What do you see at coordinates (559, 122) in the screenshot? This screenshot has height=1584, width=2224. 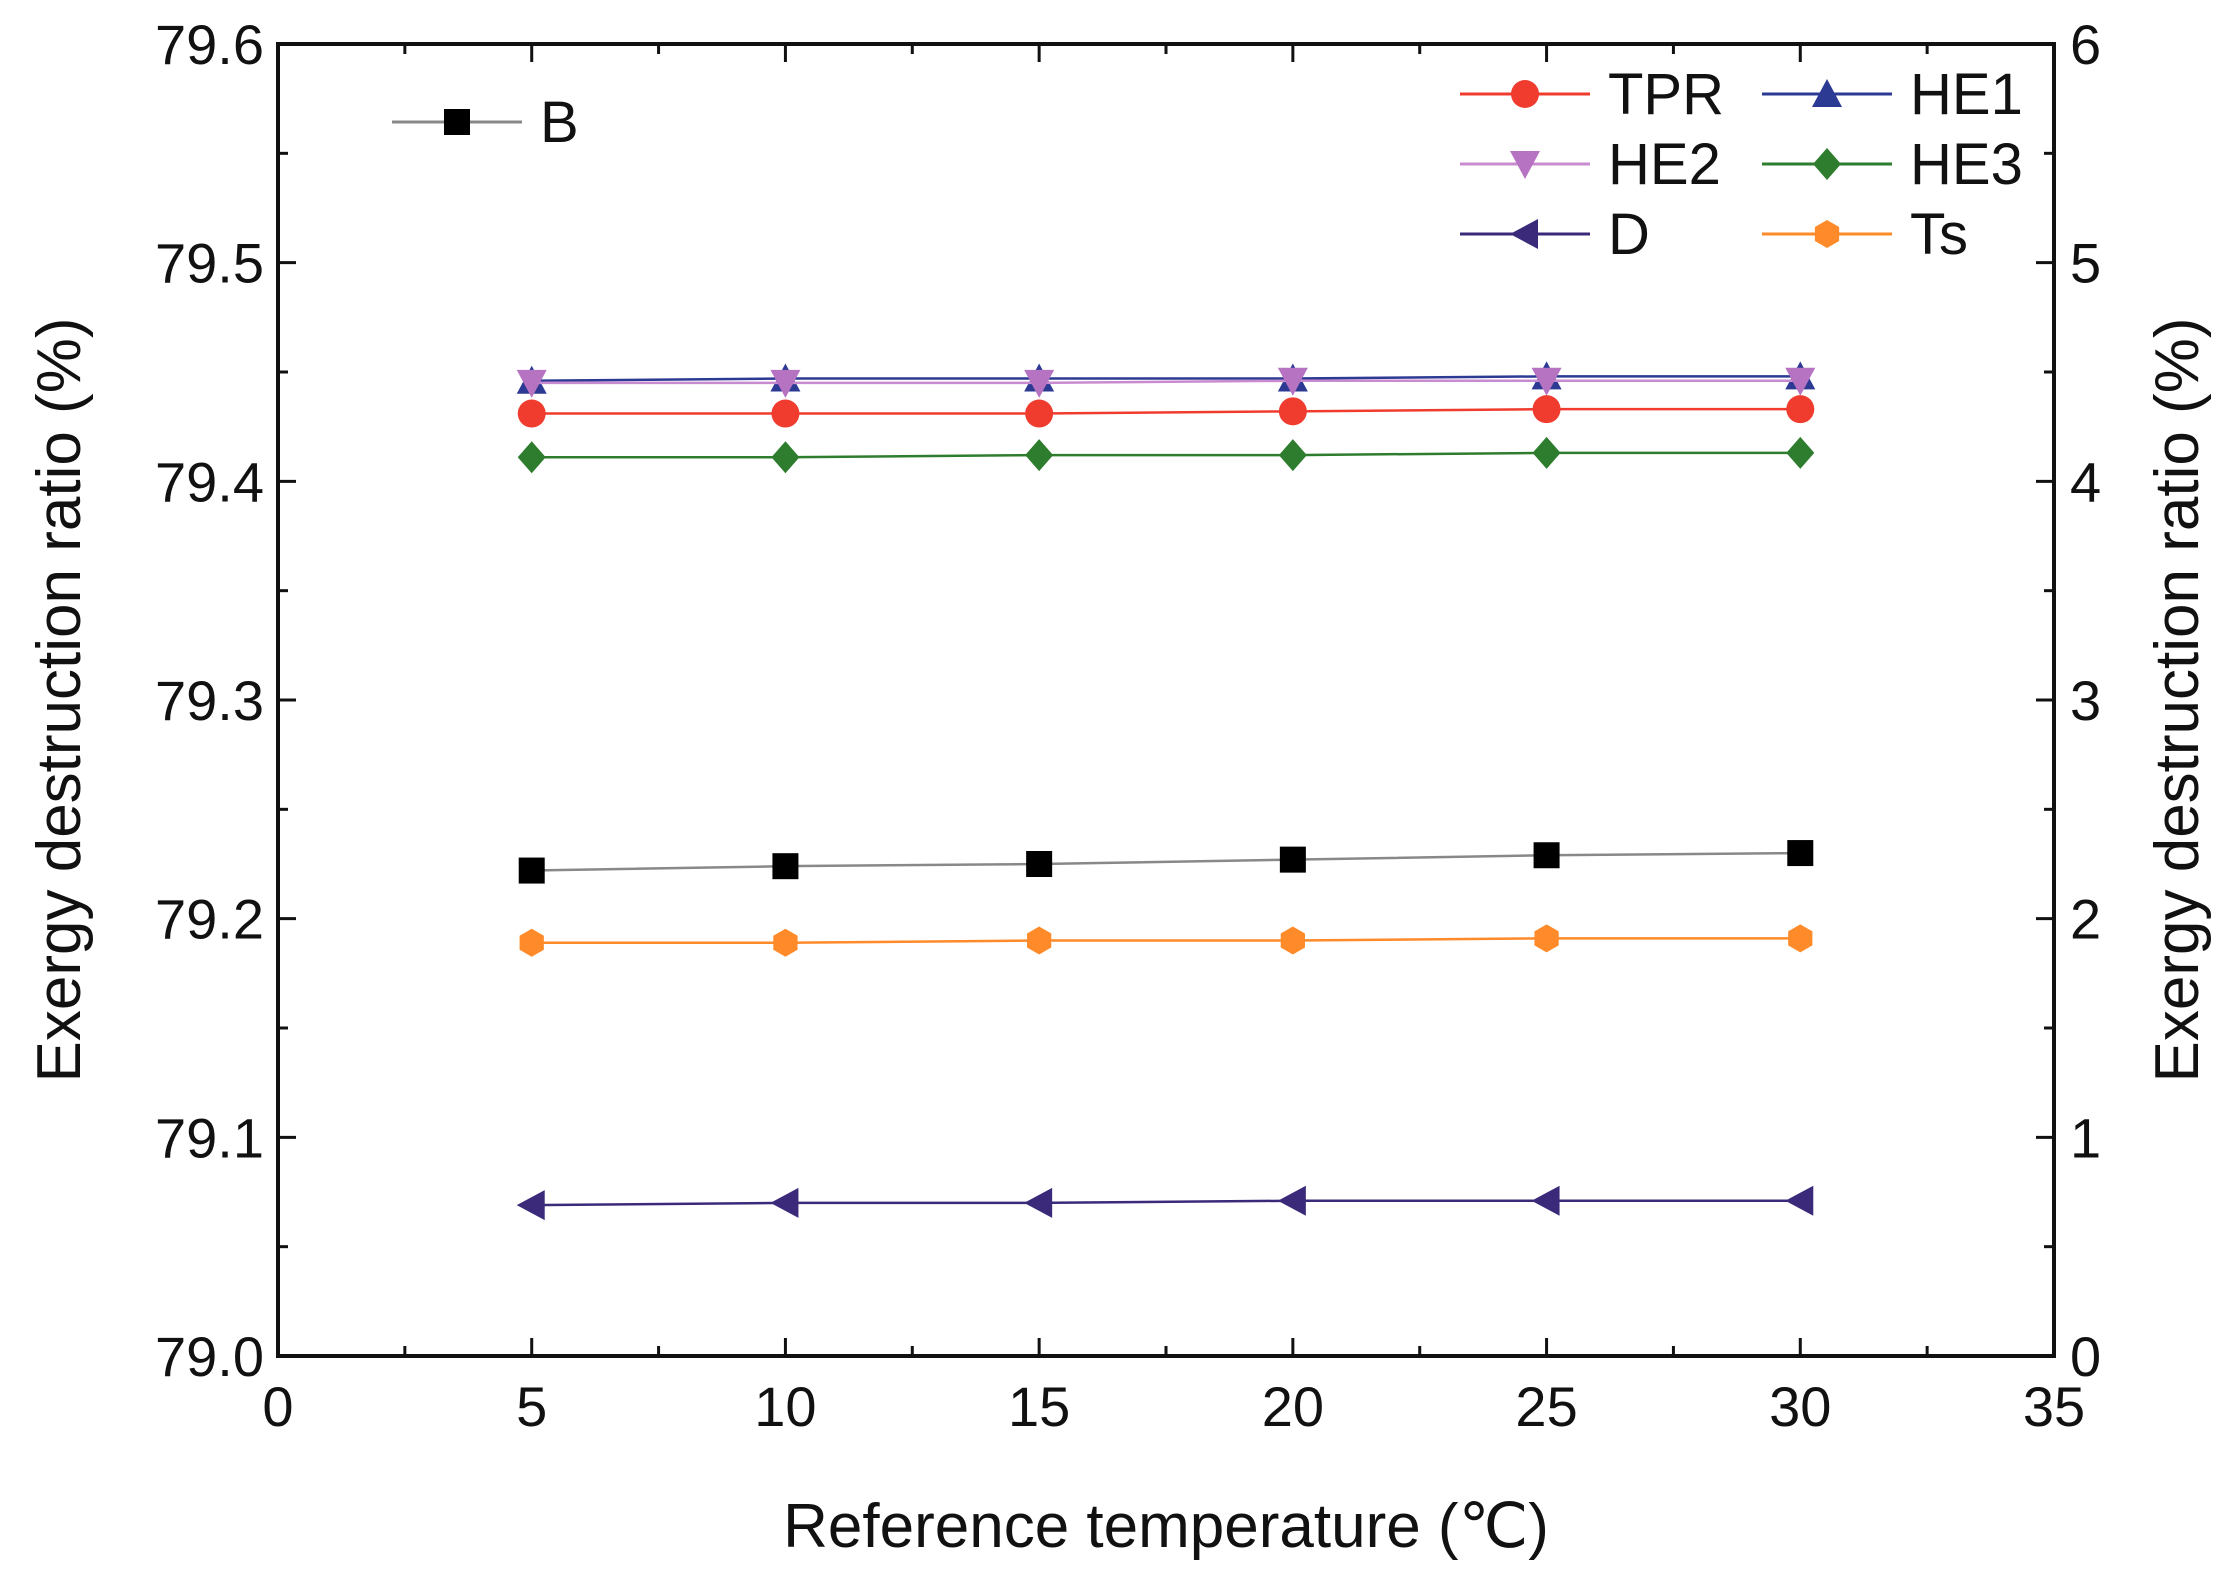 I see `legend-label-b: B` at bounding box center [559, 122].